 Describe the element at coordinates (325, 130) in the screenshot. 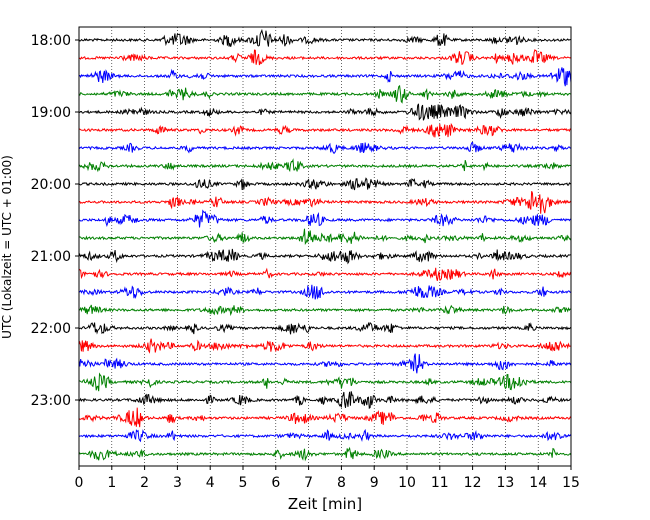

I see `trace-1915` at that location.